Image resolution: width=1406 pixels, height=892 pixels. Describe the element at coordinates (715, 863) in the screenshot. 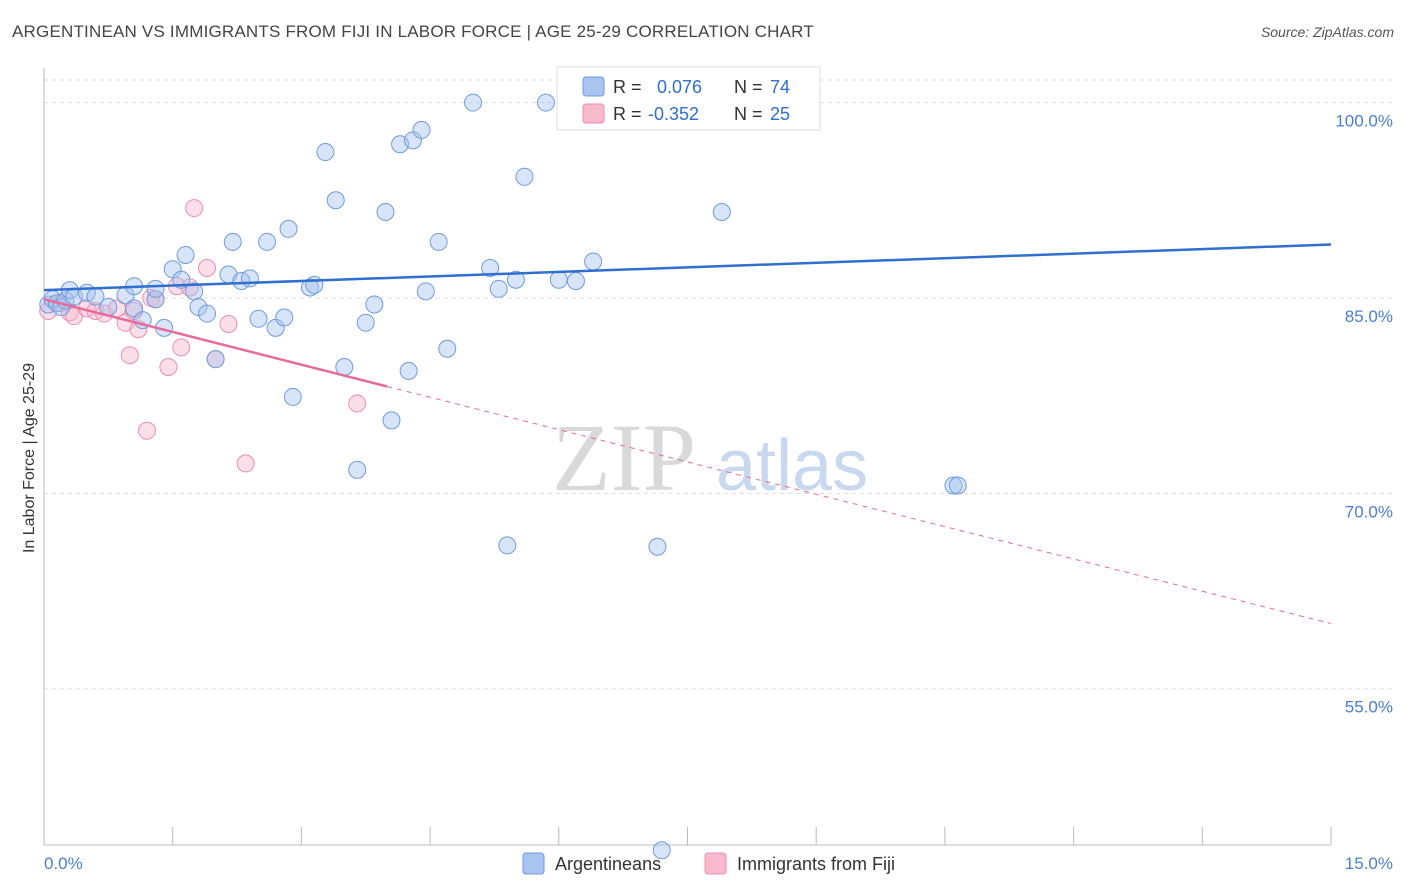

I see `bottom-legend-swatch-pink` at that location.